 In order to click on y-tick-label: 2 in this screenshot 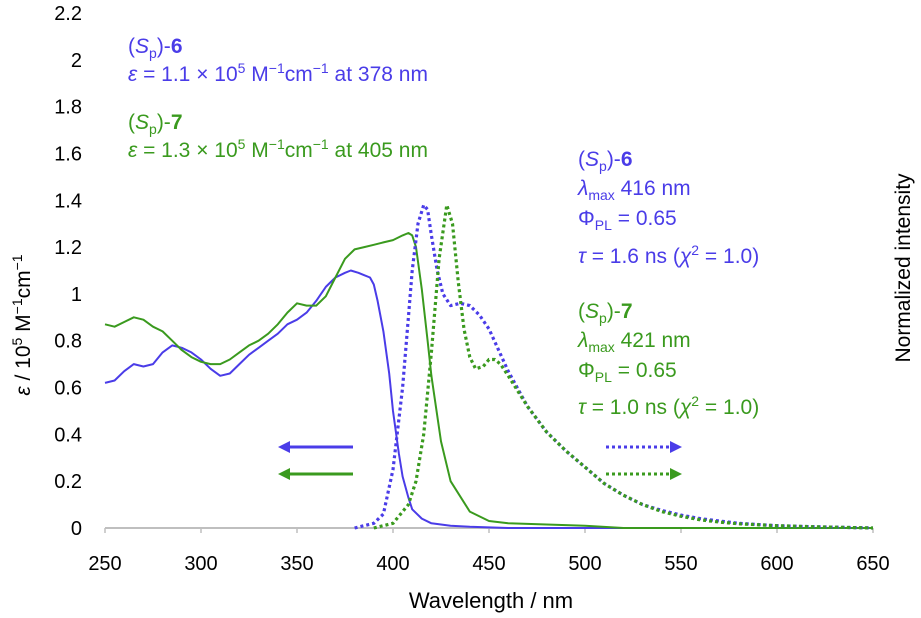, I will do `click(76, 61)`.